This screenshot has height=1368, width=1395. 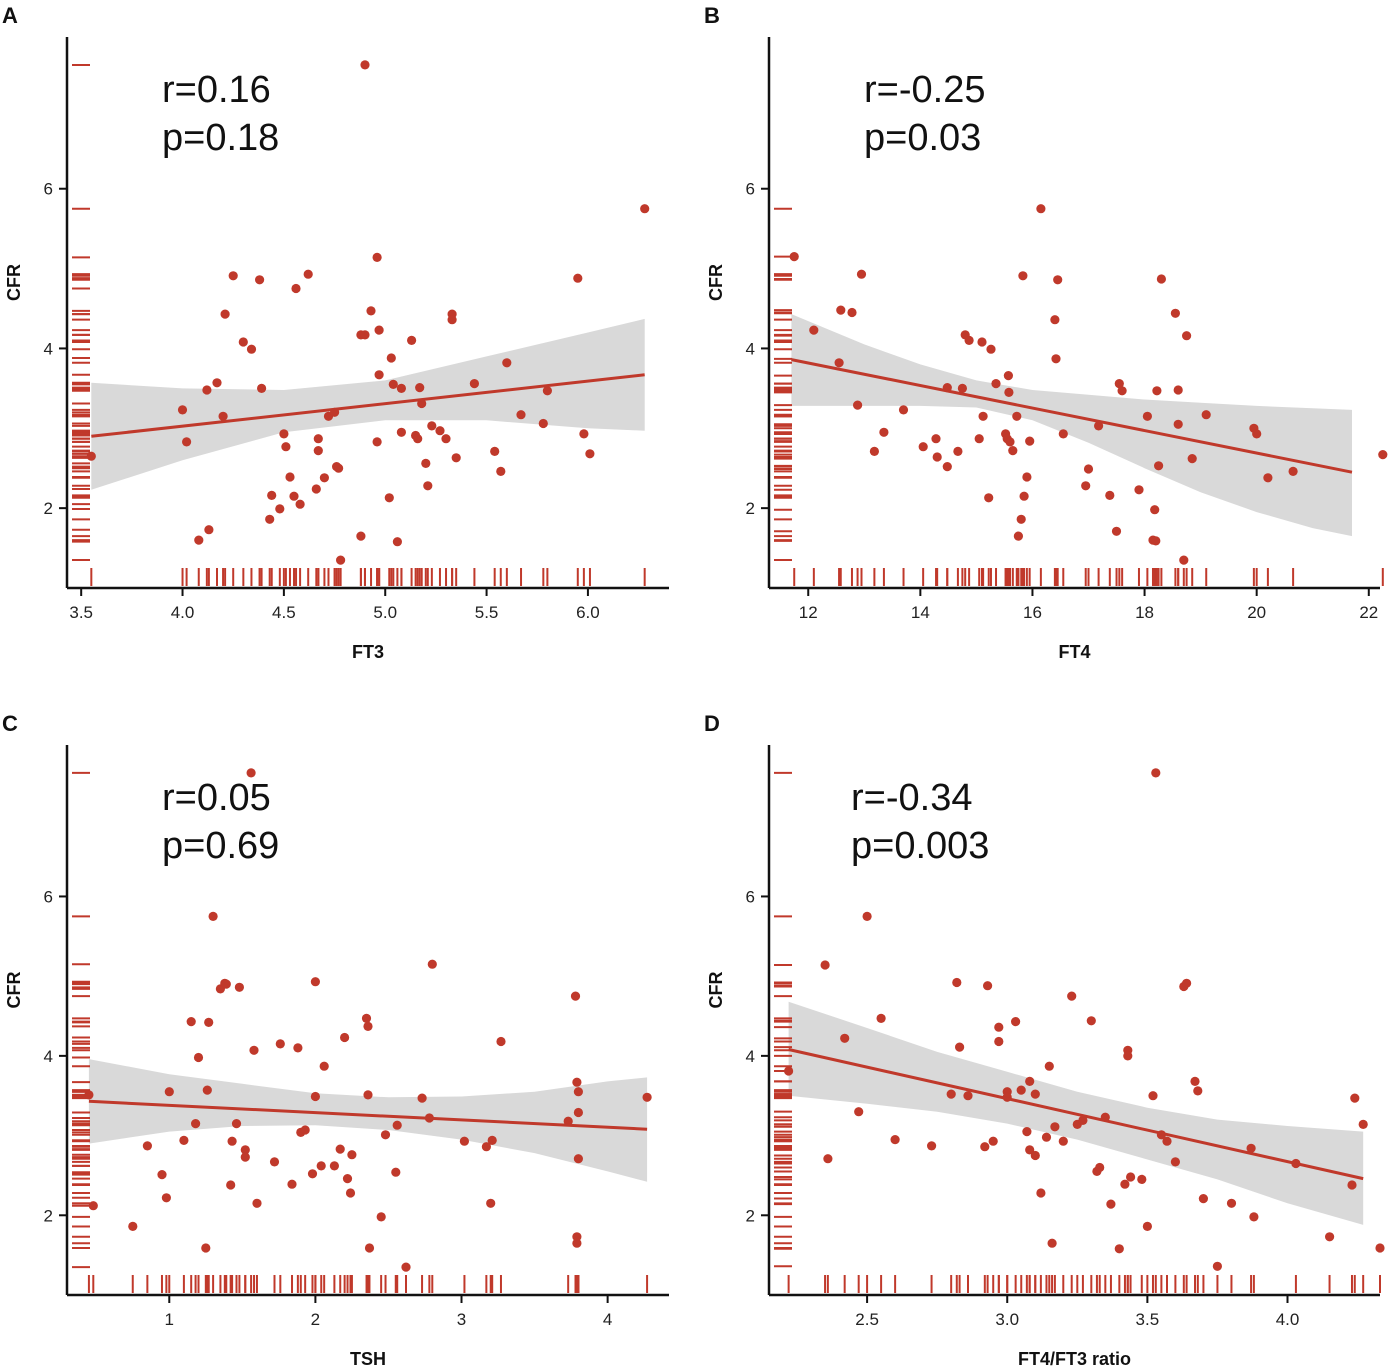 I want to click on y-tick-label: 4, so click(x=750, y=348).